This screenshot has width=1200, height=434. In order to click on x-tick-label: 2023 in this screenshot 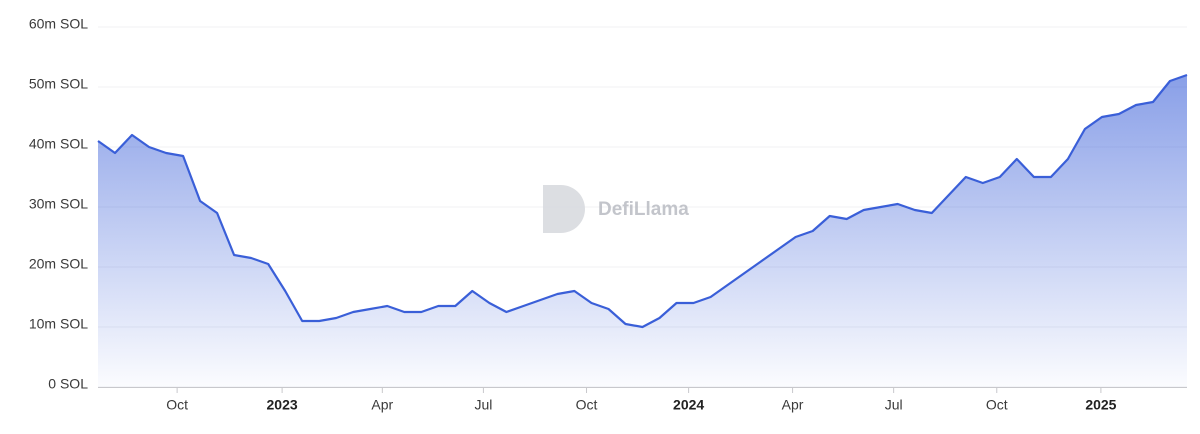, I will do `click(282, 405)`.